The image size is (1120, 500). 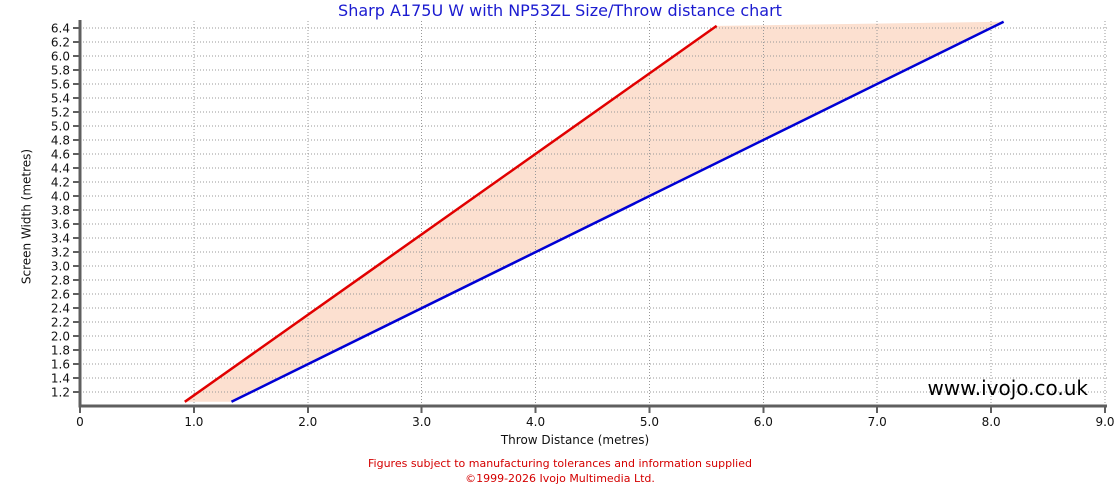 What do you see at coordinates (60, 365) in the screenshot?
I see `y-tick-label: 1.6` at bounding box center [60, 365].